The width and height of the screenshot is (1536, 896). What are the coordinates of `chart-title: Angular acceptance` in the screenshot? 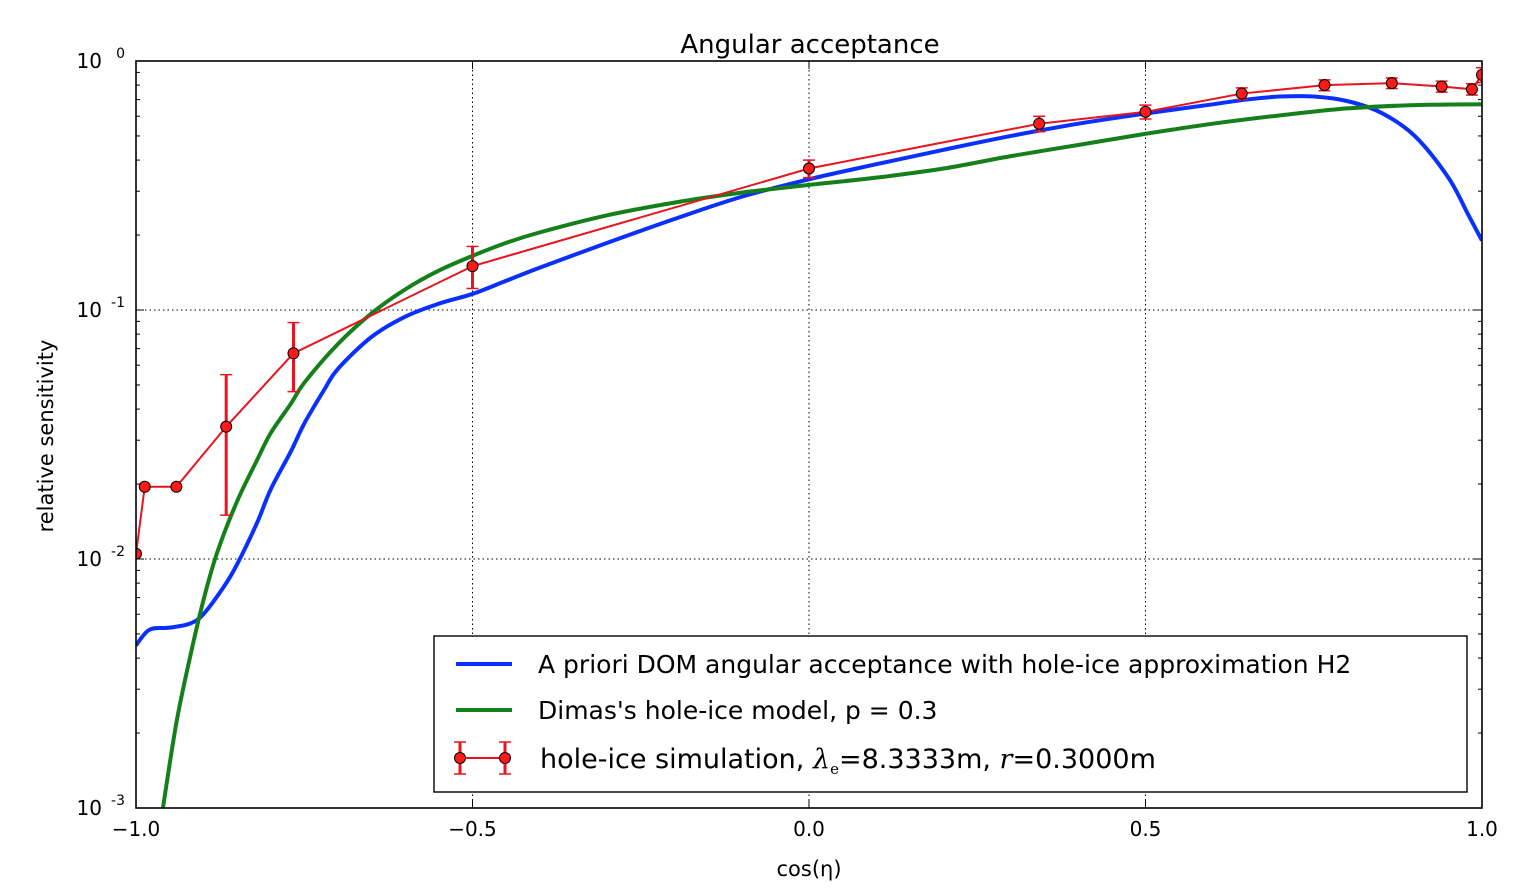 It's located at (809, 45).